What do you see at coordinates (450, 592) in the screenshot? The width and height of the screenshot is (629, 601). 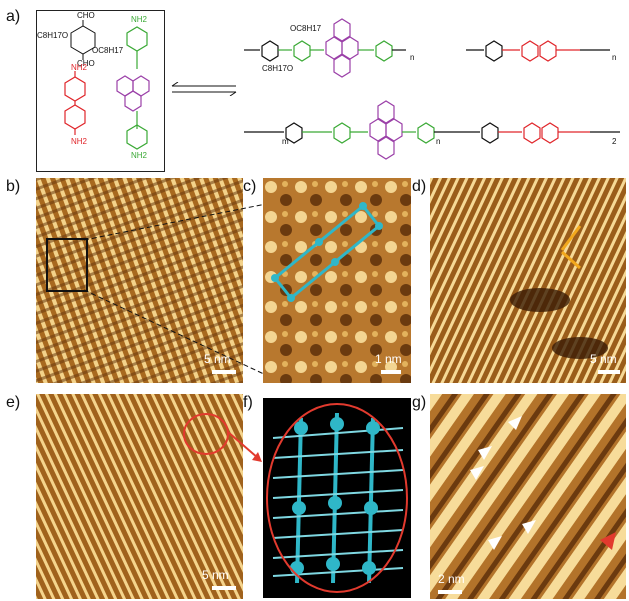 I see `scale-bar-g` at bounding box center [450, 592].